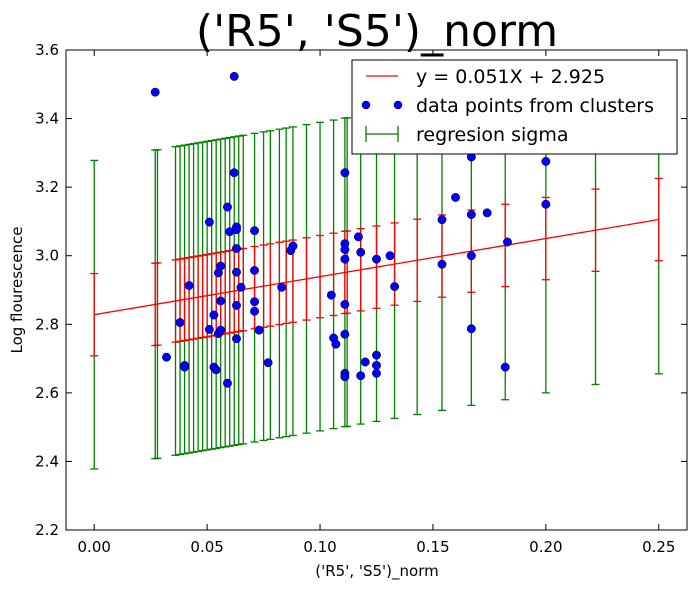 The height and width of the screenshot is (589, 697). I want to click on fit-line, so click(376, 267).